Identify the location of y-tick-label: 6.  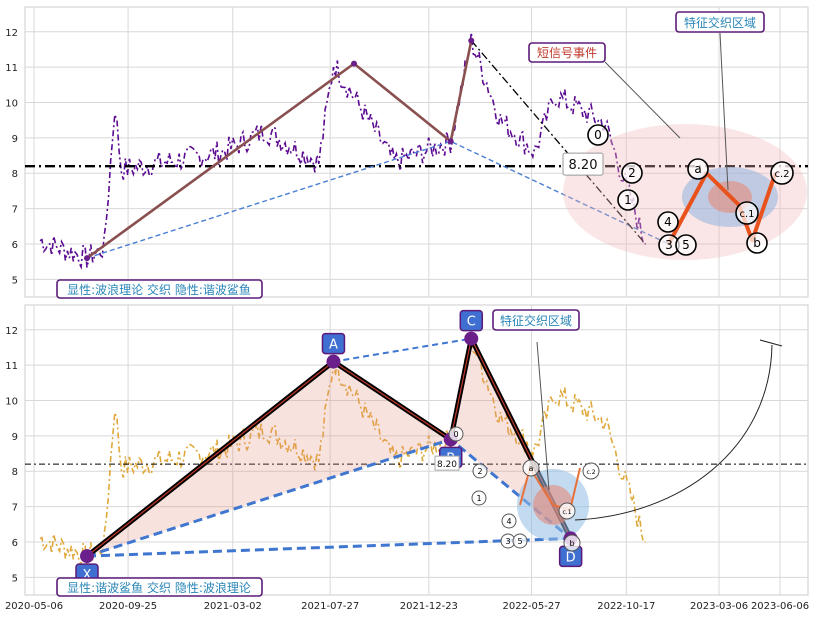
(15, 245).